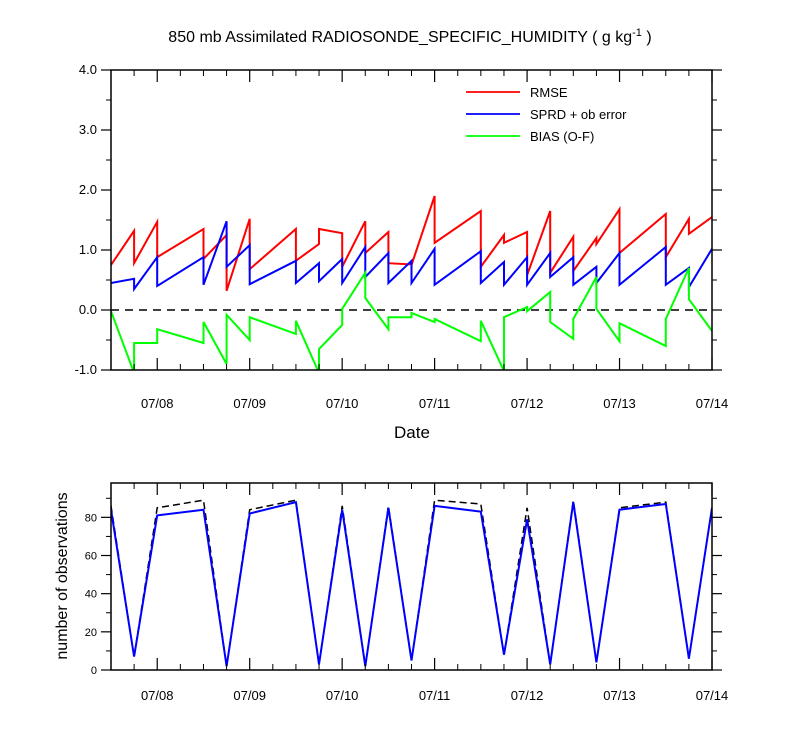 This screenshot has height=750, width=800. I want to click on legend: RMSE SPRD + ob error BIAS (O-F), so click(546, 114).